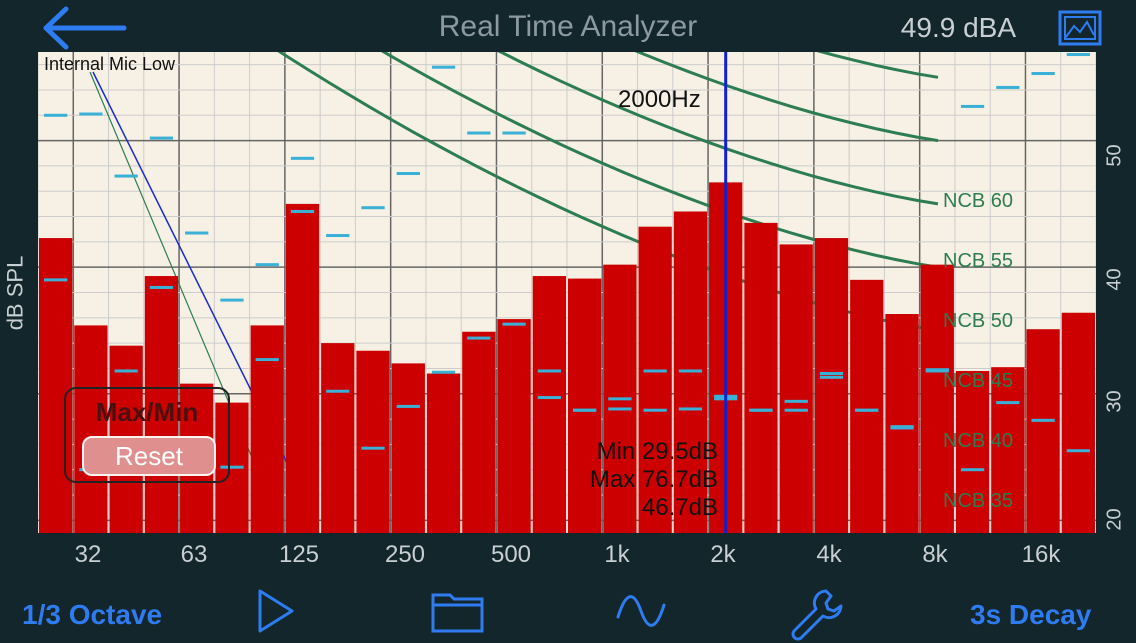  What do you see at coordinates (978, 501) in the screenshot?
I see `ncb-label: NCB 35` at bounding box center [978, 501].